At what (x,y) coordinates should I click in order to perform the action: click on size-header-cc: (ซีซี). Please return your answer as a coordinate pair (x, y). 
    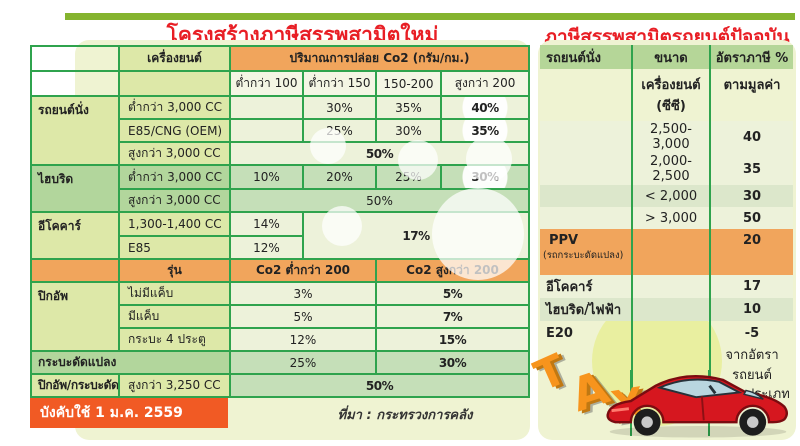
    Looking at the image, I should click on (671, 106).